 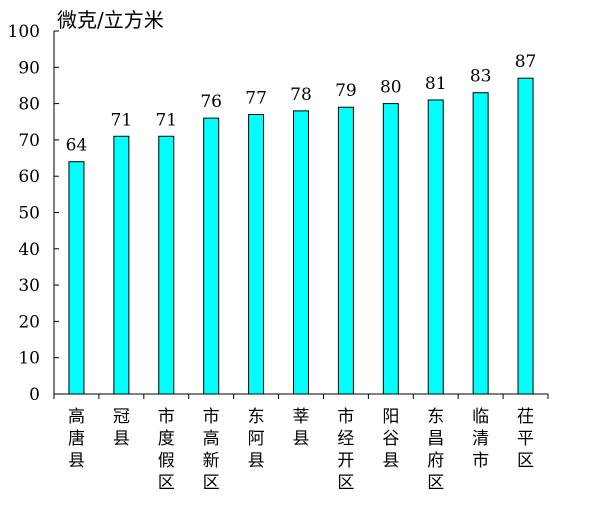 I want to click on y-tick-label: 60, so click(x=29, y=177).